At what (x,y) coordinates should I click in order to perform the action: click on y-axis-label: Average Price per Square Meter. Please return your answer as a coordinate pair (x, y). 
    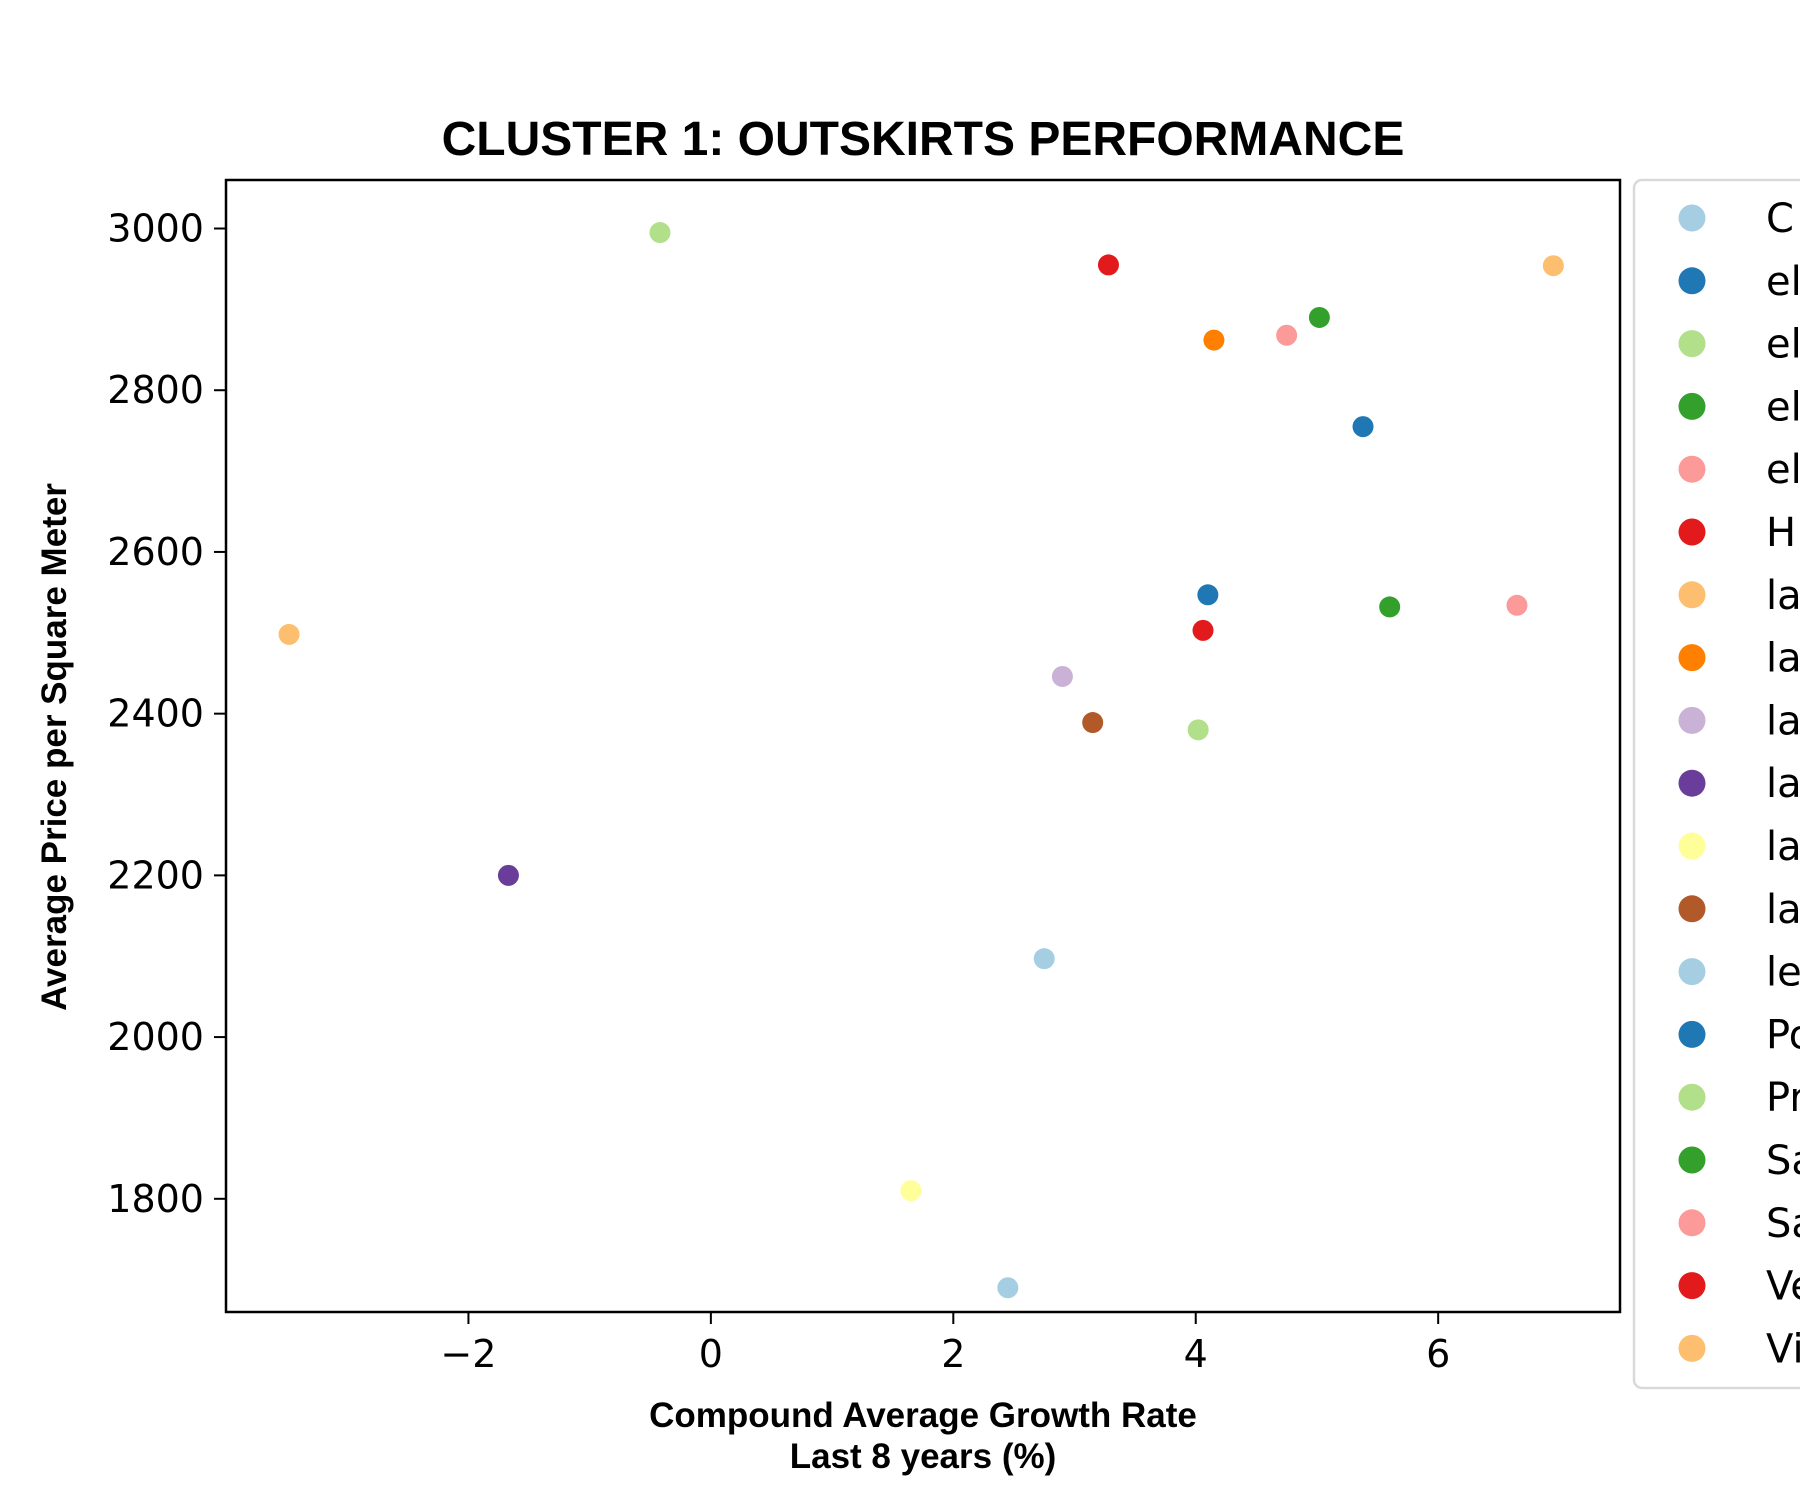
    Looking at the image, I should click on (54, 747).